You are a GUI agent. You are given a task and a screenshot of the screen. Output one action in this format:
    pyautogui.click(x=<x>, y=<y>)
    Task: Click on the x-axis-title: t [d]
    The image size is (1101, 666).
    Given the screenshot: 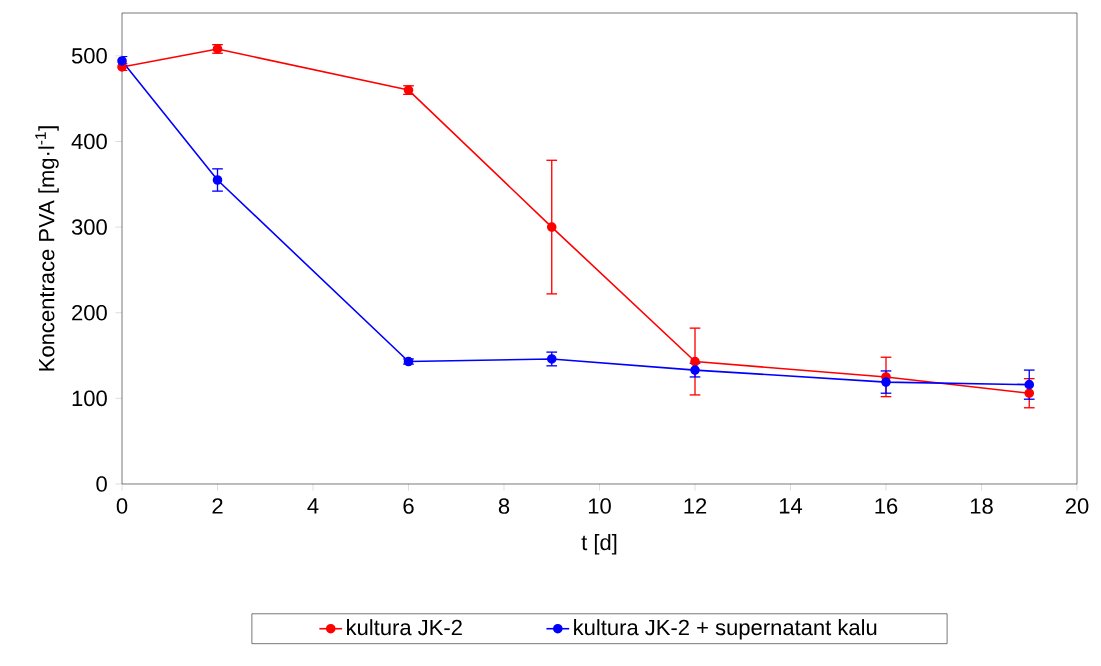 What is the action you would take?
    pyautogui.click(x=599, y=544)
    